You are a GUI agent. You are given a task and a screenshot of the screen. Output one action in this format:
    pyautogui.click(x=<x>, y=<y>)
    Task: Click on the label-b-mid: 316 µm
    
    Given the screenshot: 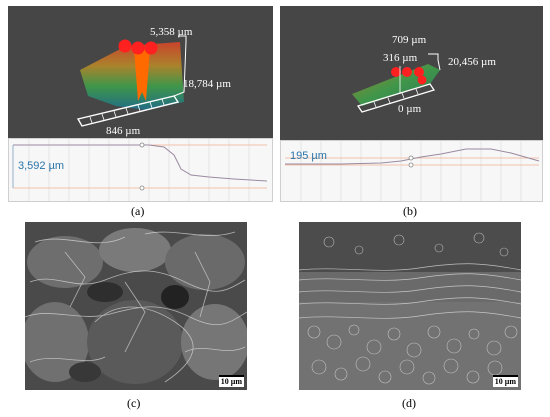 What is the action you would take?
    pyautogui.click(x=400, y=58)
    